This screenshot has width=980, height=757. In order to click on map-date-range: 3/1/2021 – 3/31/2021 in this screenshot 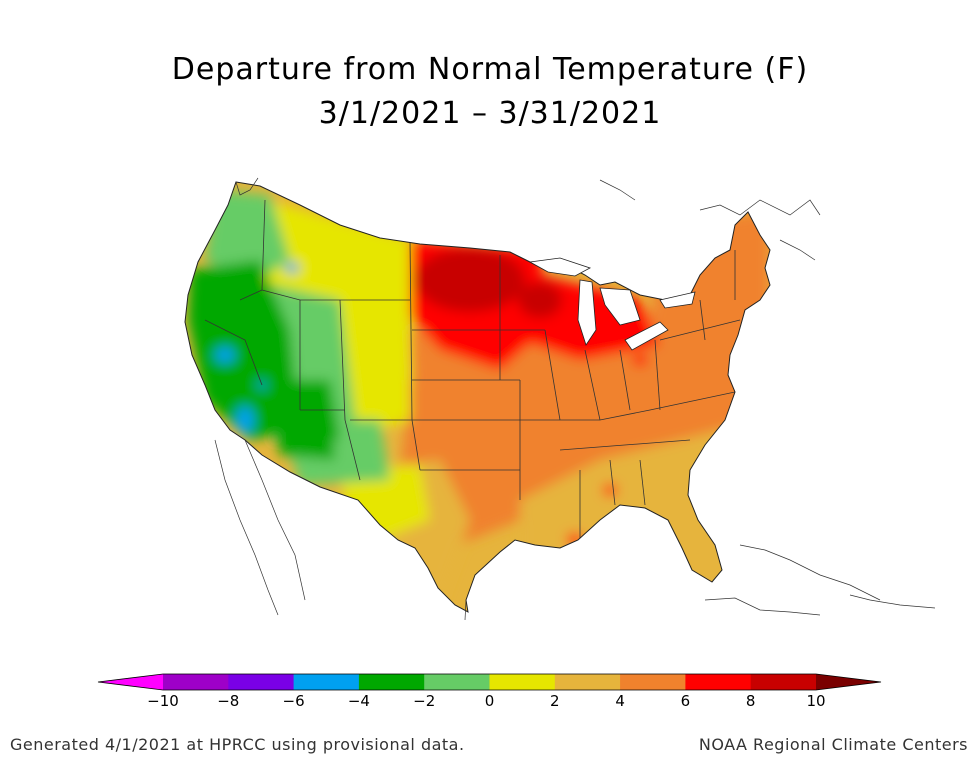, I will do `click(490, 113)`.